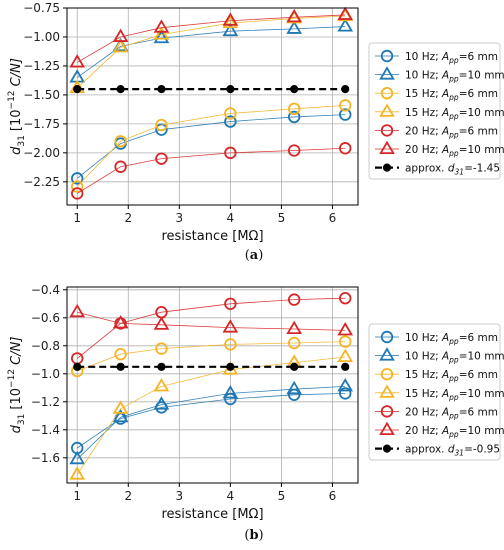 The width and height of the screenshot is (504, 550). What do you see at coordinates (45, 374) in the screenshot?
I see `y-tick-label: −1.0` at bounding box center [45, 374].